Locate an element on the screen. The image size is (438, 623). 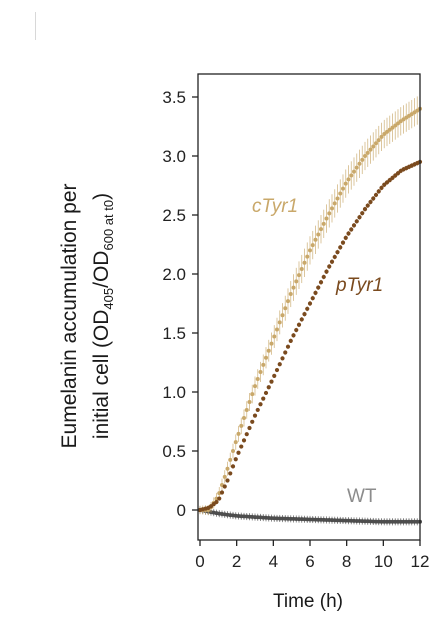
y-tick-label: 3.5 is located at coordinates (174, 97).